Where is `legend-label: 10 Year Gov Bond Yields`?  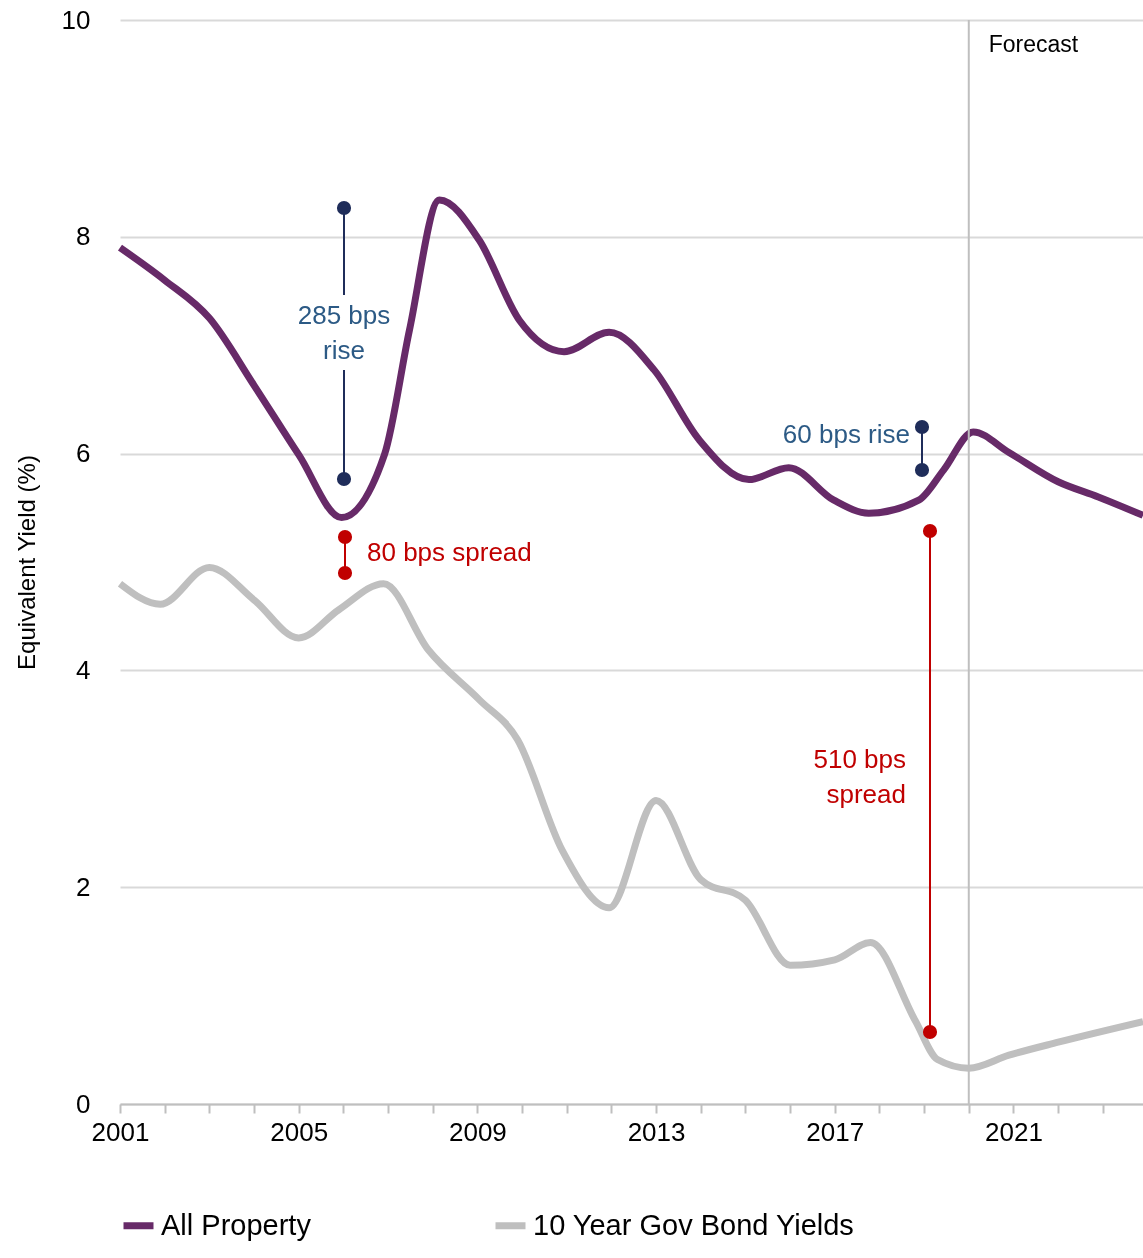
legend-label: 10 Year Gov Bond Yields is located at coordinates (693, 1224).